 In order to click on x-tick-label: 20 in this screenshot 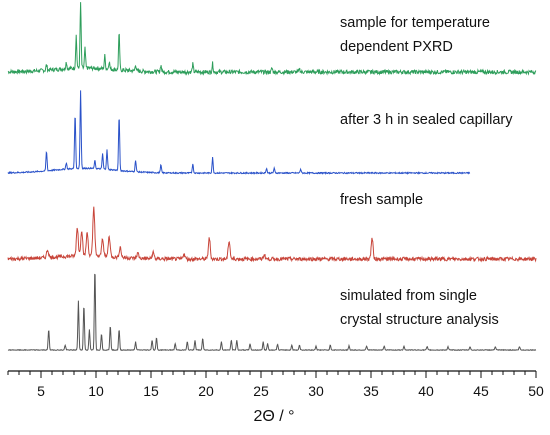, I will do `click(206, 391)`.